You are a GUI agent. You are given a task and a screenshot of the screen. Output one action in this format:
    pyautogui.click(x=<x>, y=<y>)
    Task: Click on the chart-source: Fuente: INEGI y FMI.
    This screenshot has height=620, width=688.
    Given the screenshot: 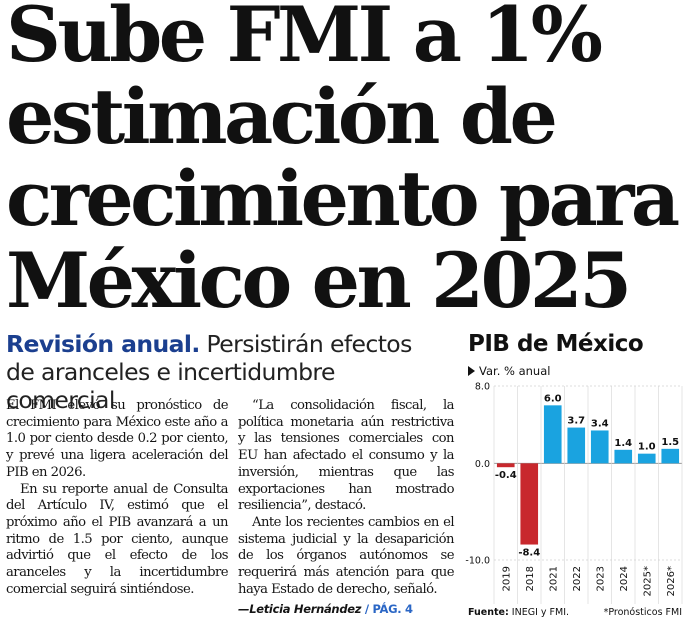 What is the action you would take?
    pyautogui.click(x=518, y=612)
    